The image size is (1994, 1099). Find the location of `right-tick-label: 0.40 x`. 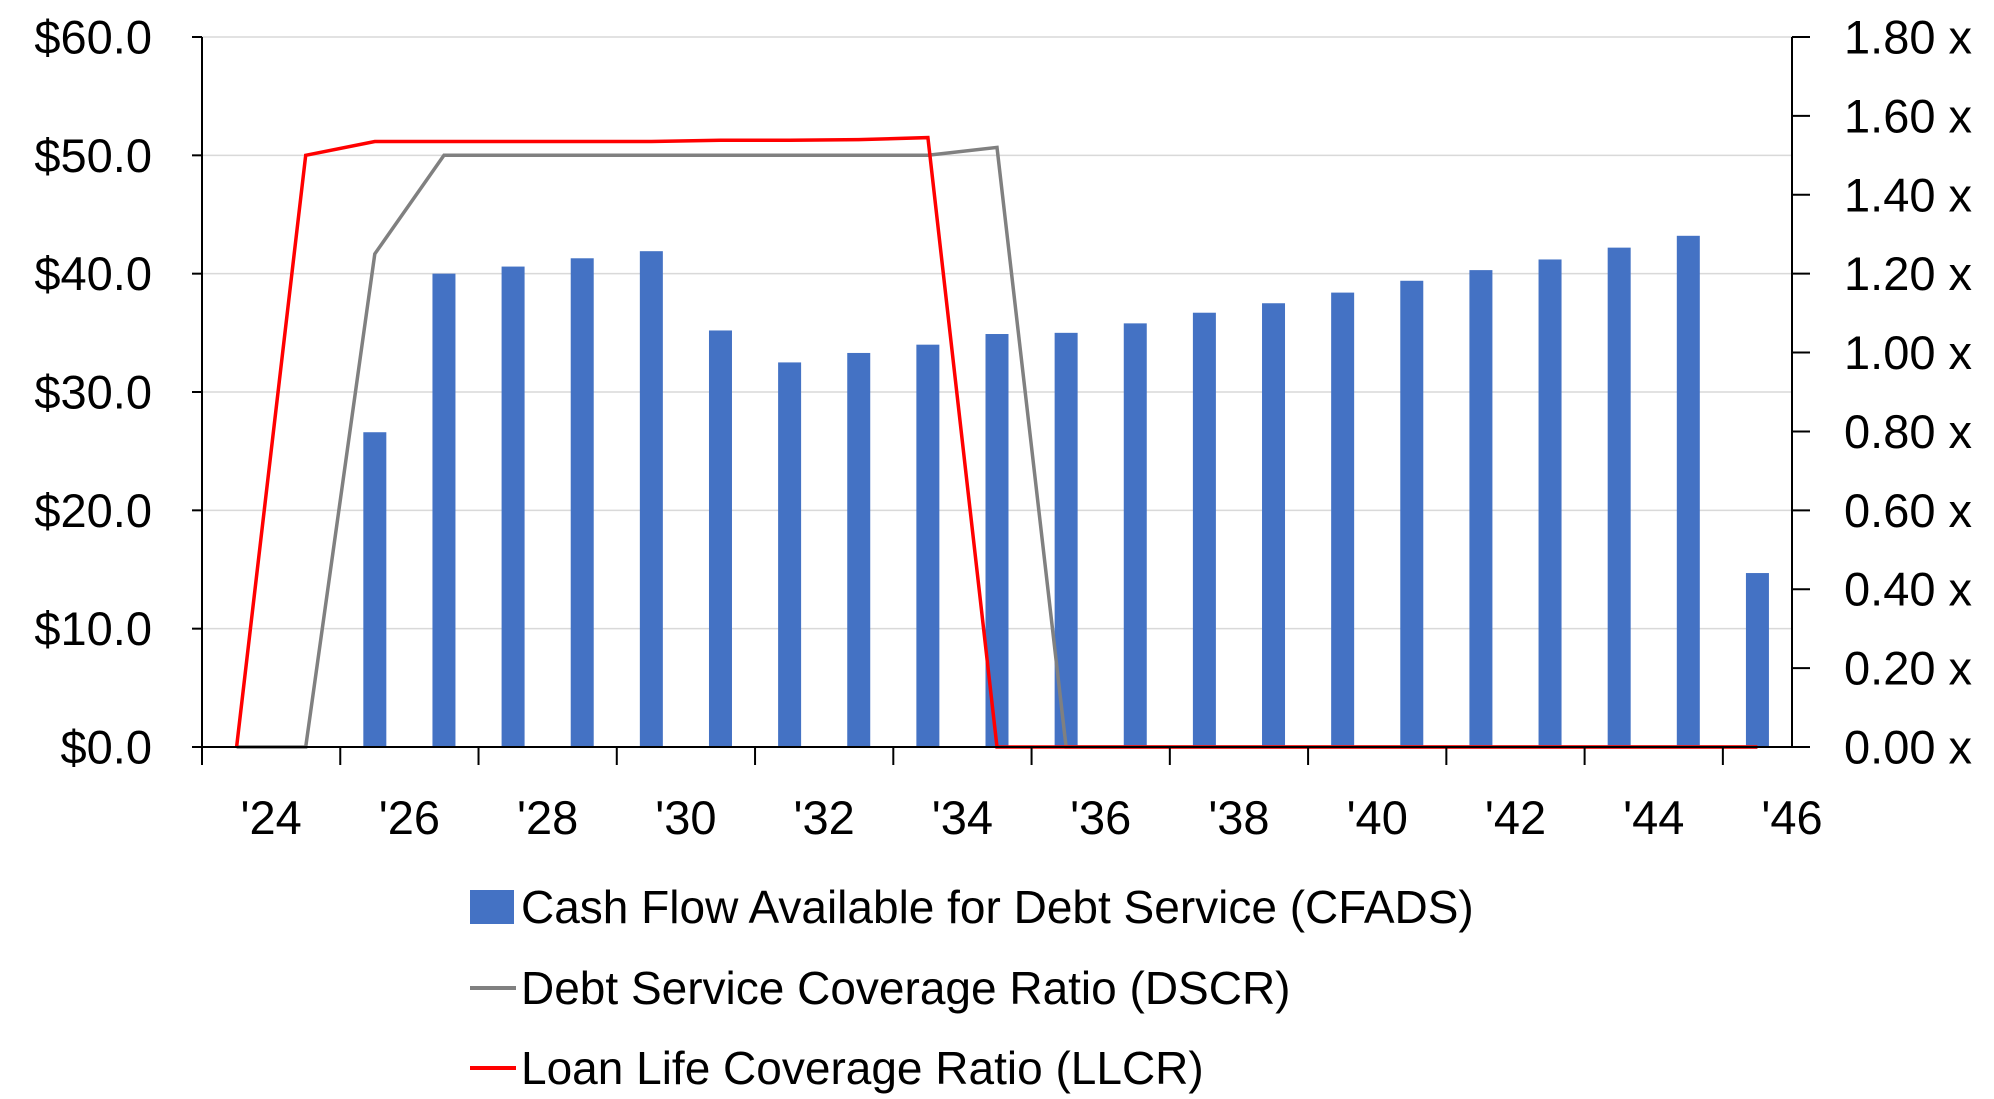

right-tick-label: 0.40 x is located at coordinates (1908, 589).